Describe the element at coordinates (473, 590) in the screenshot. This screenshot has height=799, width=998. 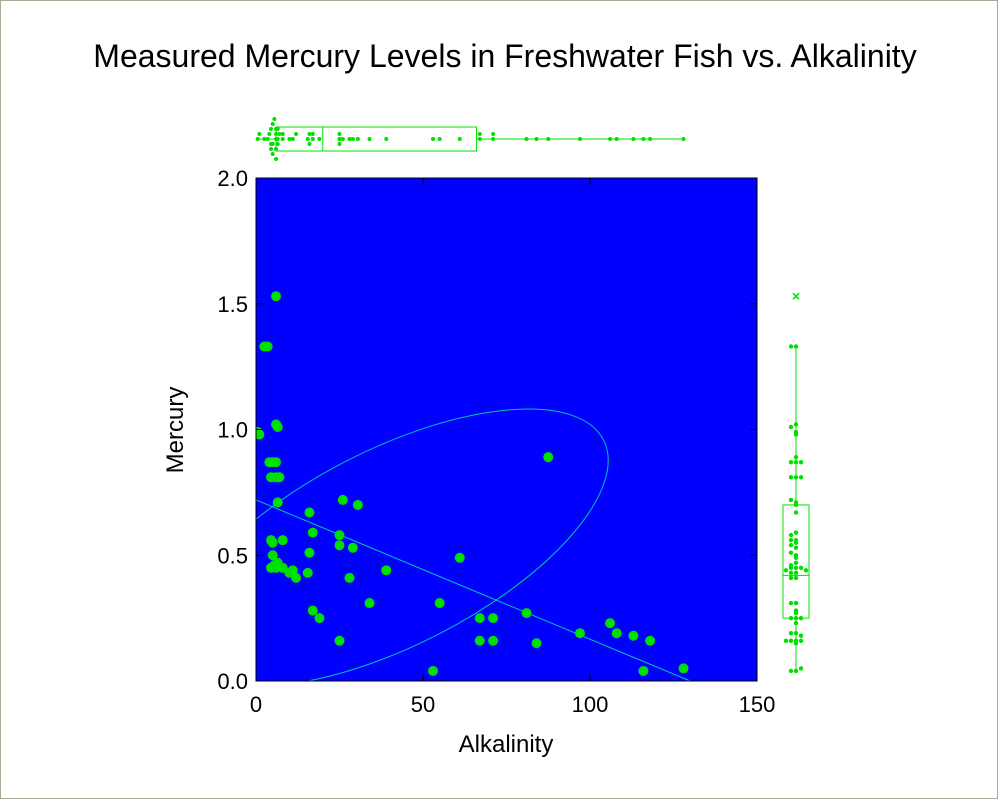
I see `regression-line` at that location.